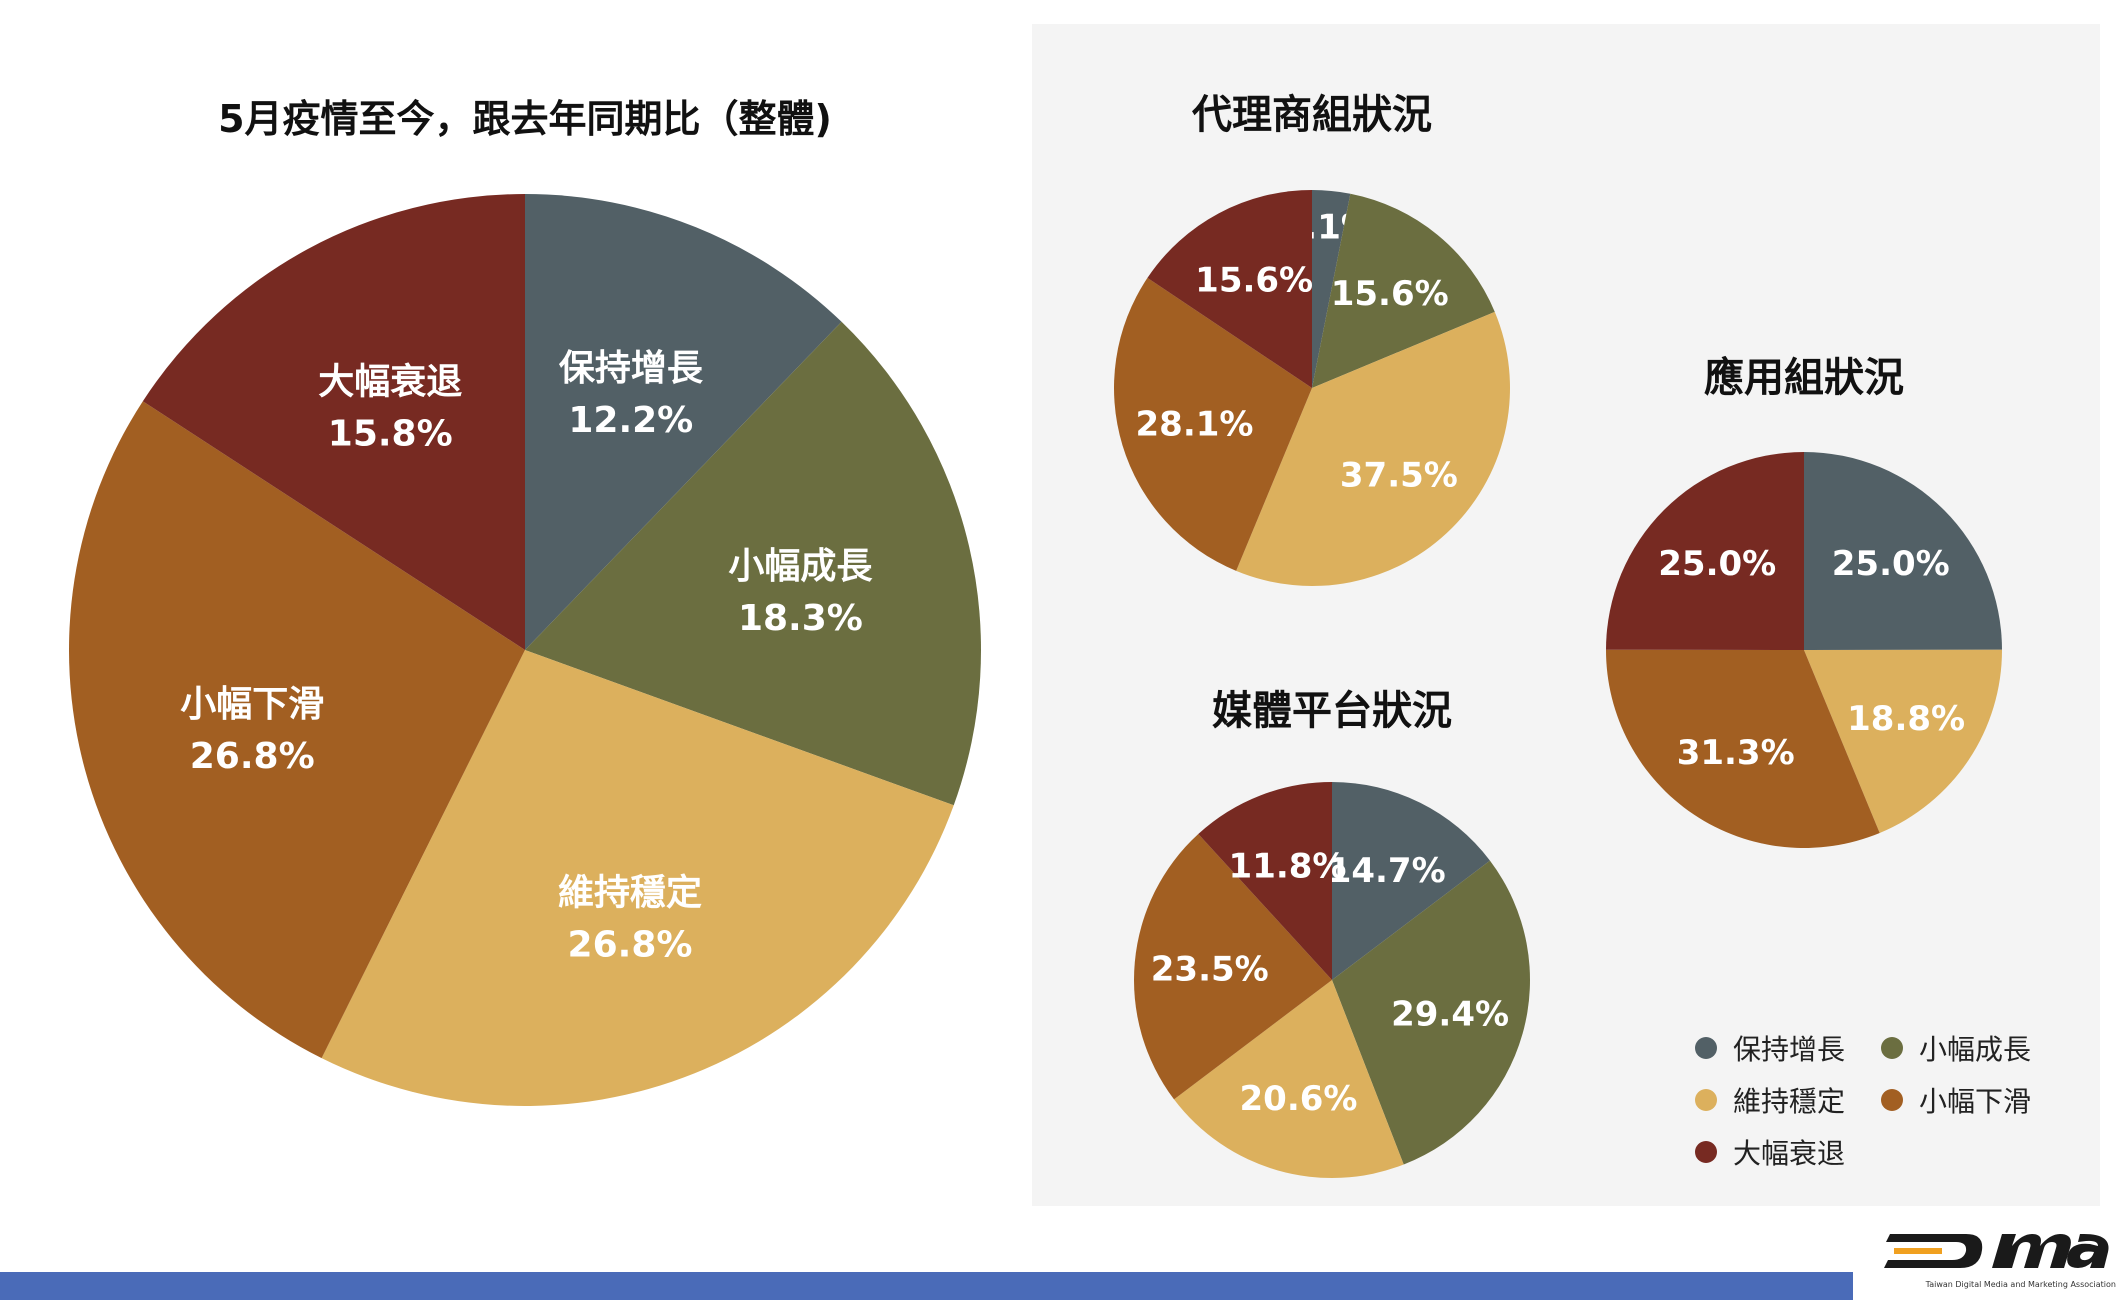 The image size is (2123, 1300). I want to click on app-label-stable: 18.8%, so click(1906, 719).